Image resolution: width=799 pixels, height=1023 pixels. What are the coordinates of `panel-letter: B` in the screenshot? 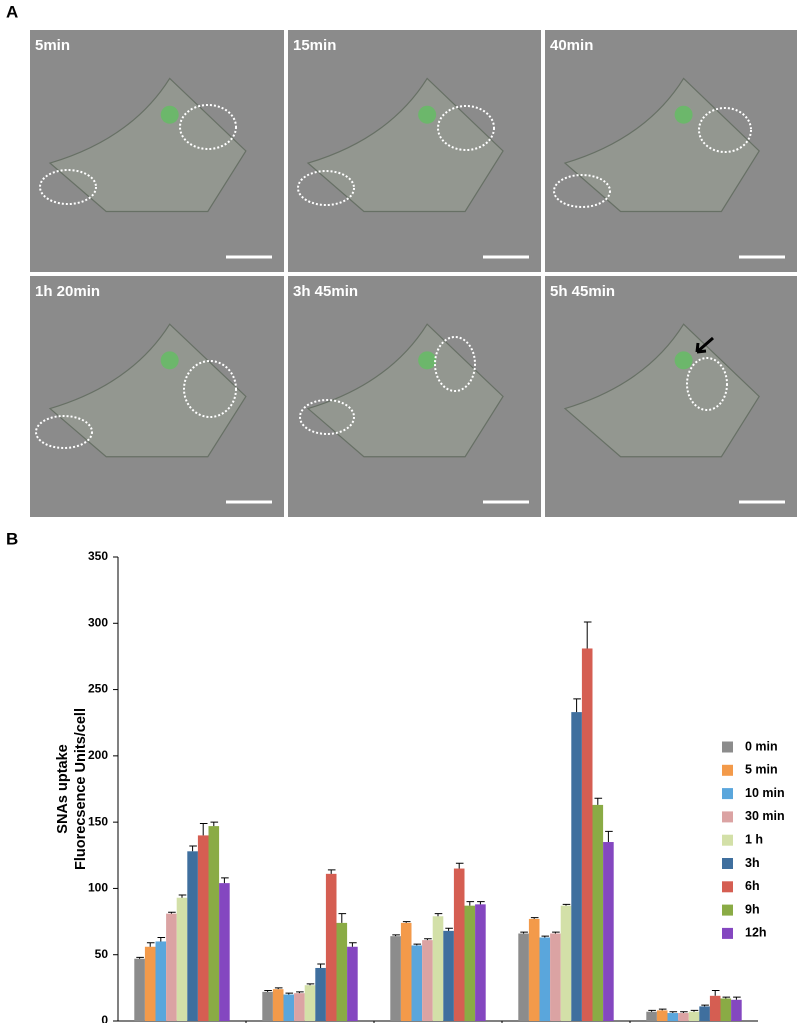 It's located at (12, 538).